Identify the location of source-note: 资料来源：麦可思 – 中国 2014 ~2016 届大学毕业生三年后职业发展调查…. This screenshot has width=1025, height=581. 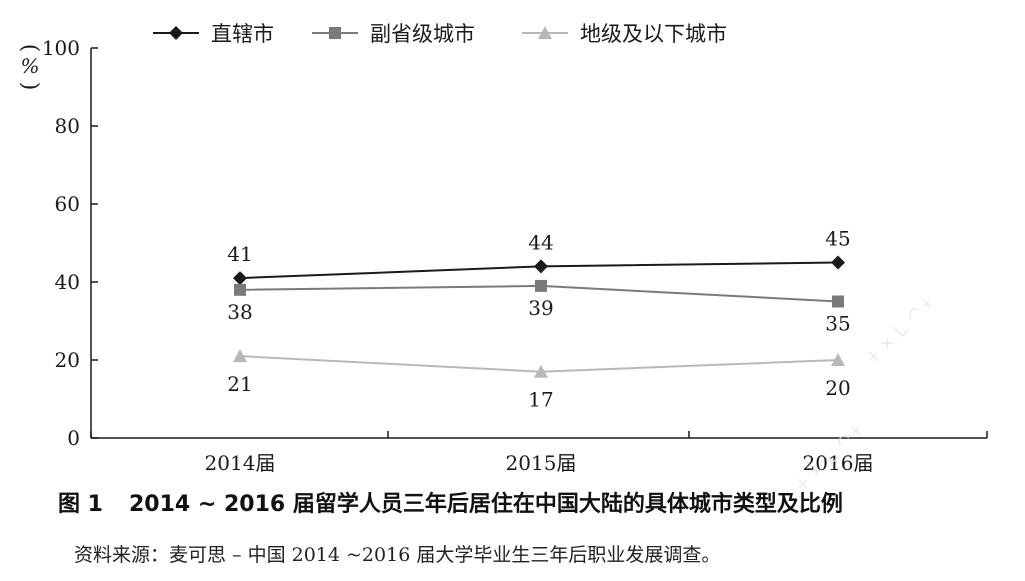
(397, 555).